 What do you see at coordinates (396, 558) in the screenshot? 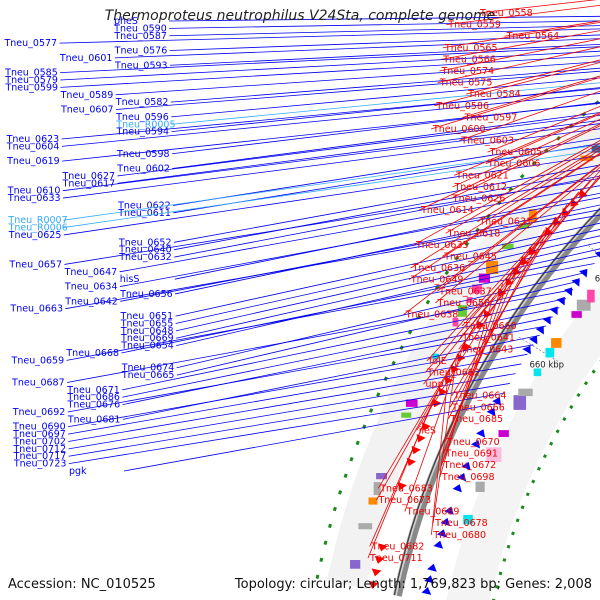
I see `reverse-gene-label: Tneu_0711` at bounding box center [396, 558].